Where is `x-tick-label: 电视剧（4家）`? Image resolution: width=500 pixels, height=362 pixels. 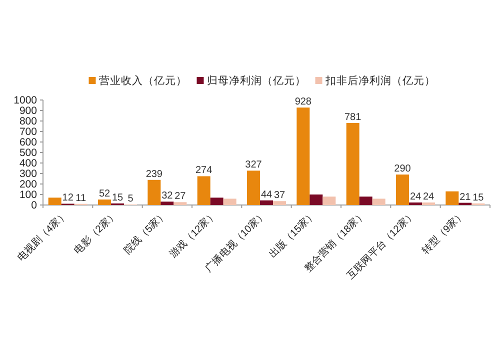
x-tick-label: 电视剧（4家） is located at coordinates (42, 236).